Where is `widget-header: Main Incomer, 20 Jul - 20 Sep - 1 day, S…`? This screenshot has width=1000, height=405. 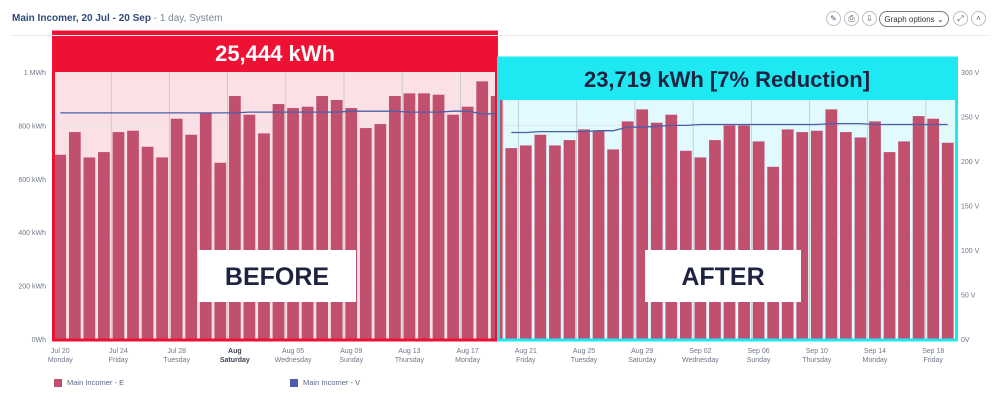
widget-header: Main Incomer, 20 Jul - 20 Sep - 1 day, S… is located at coordinates (500, 18).